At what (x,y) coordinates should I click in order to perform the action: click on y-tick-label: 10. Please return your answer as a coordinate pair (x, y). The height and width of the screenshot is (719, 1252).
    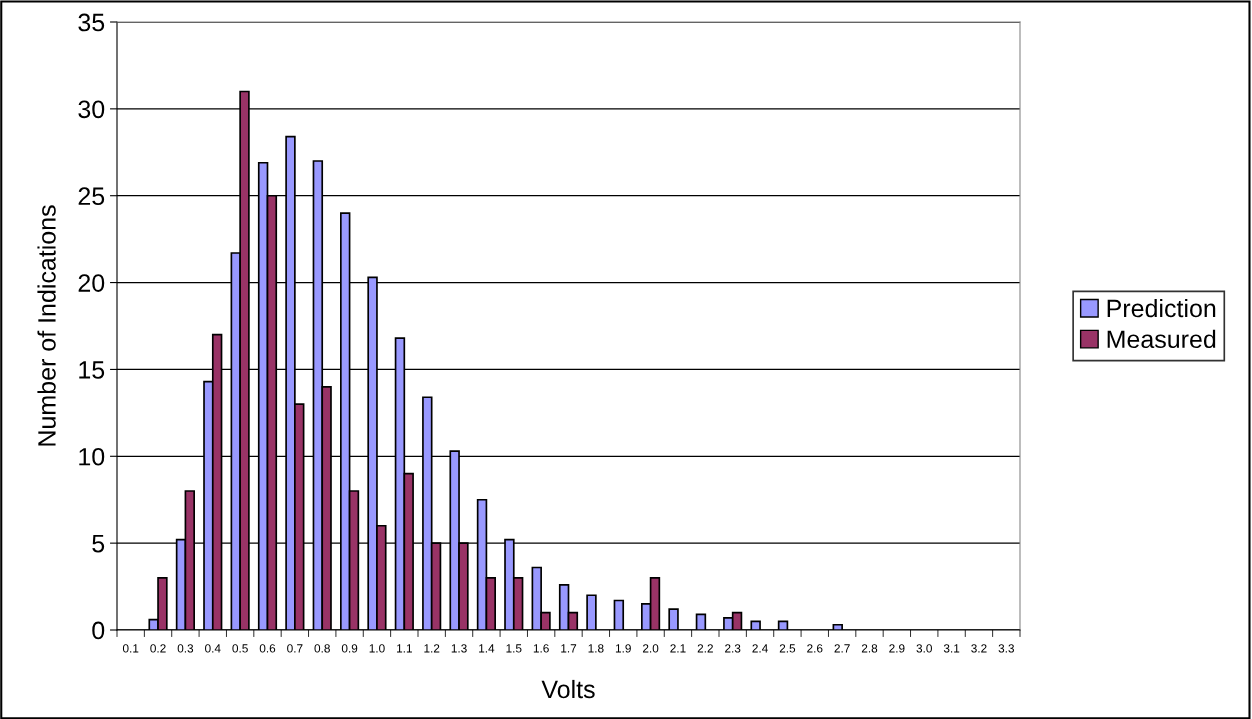
    Looking at the image, I should click on (92, 456).